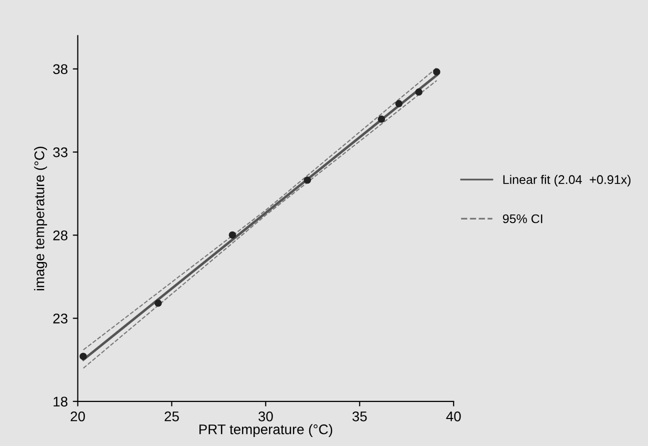  Describe the element at coordinates (60, 319) in the screenshot. I see `y-tick-label: 23` at that location.